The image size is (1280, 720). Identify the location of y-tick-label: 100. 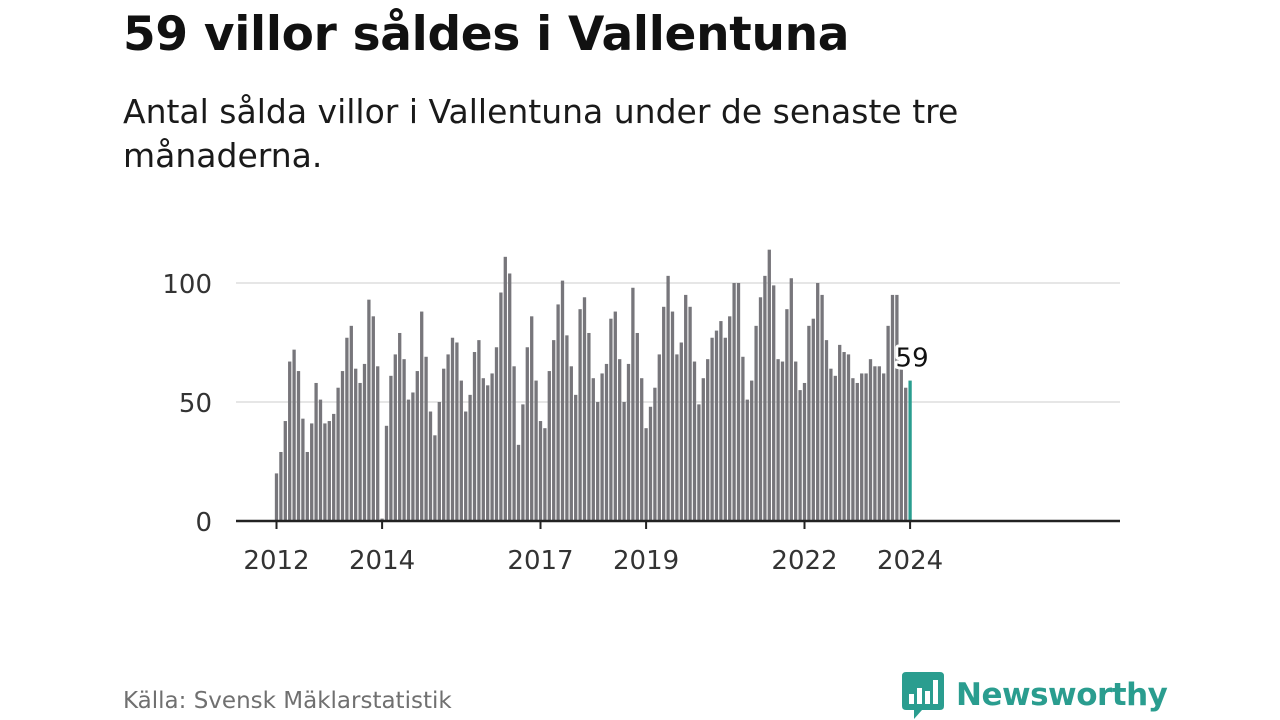
(187, 285).